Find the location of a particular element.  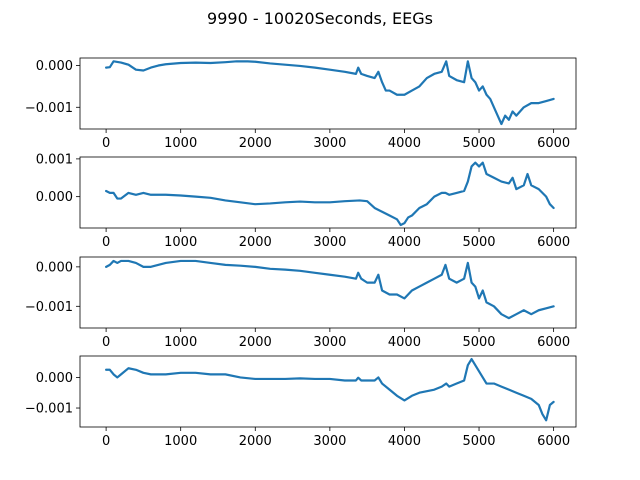

eeg-series-2-line is located at coordinates (330, 194).